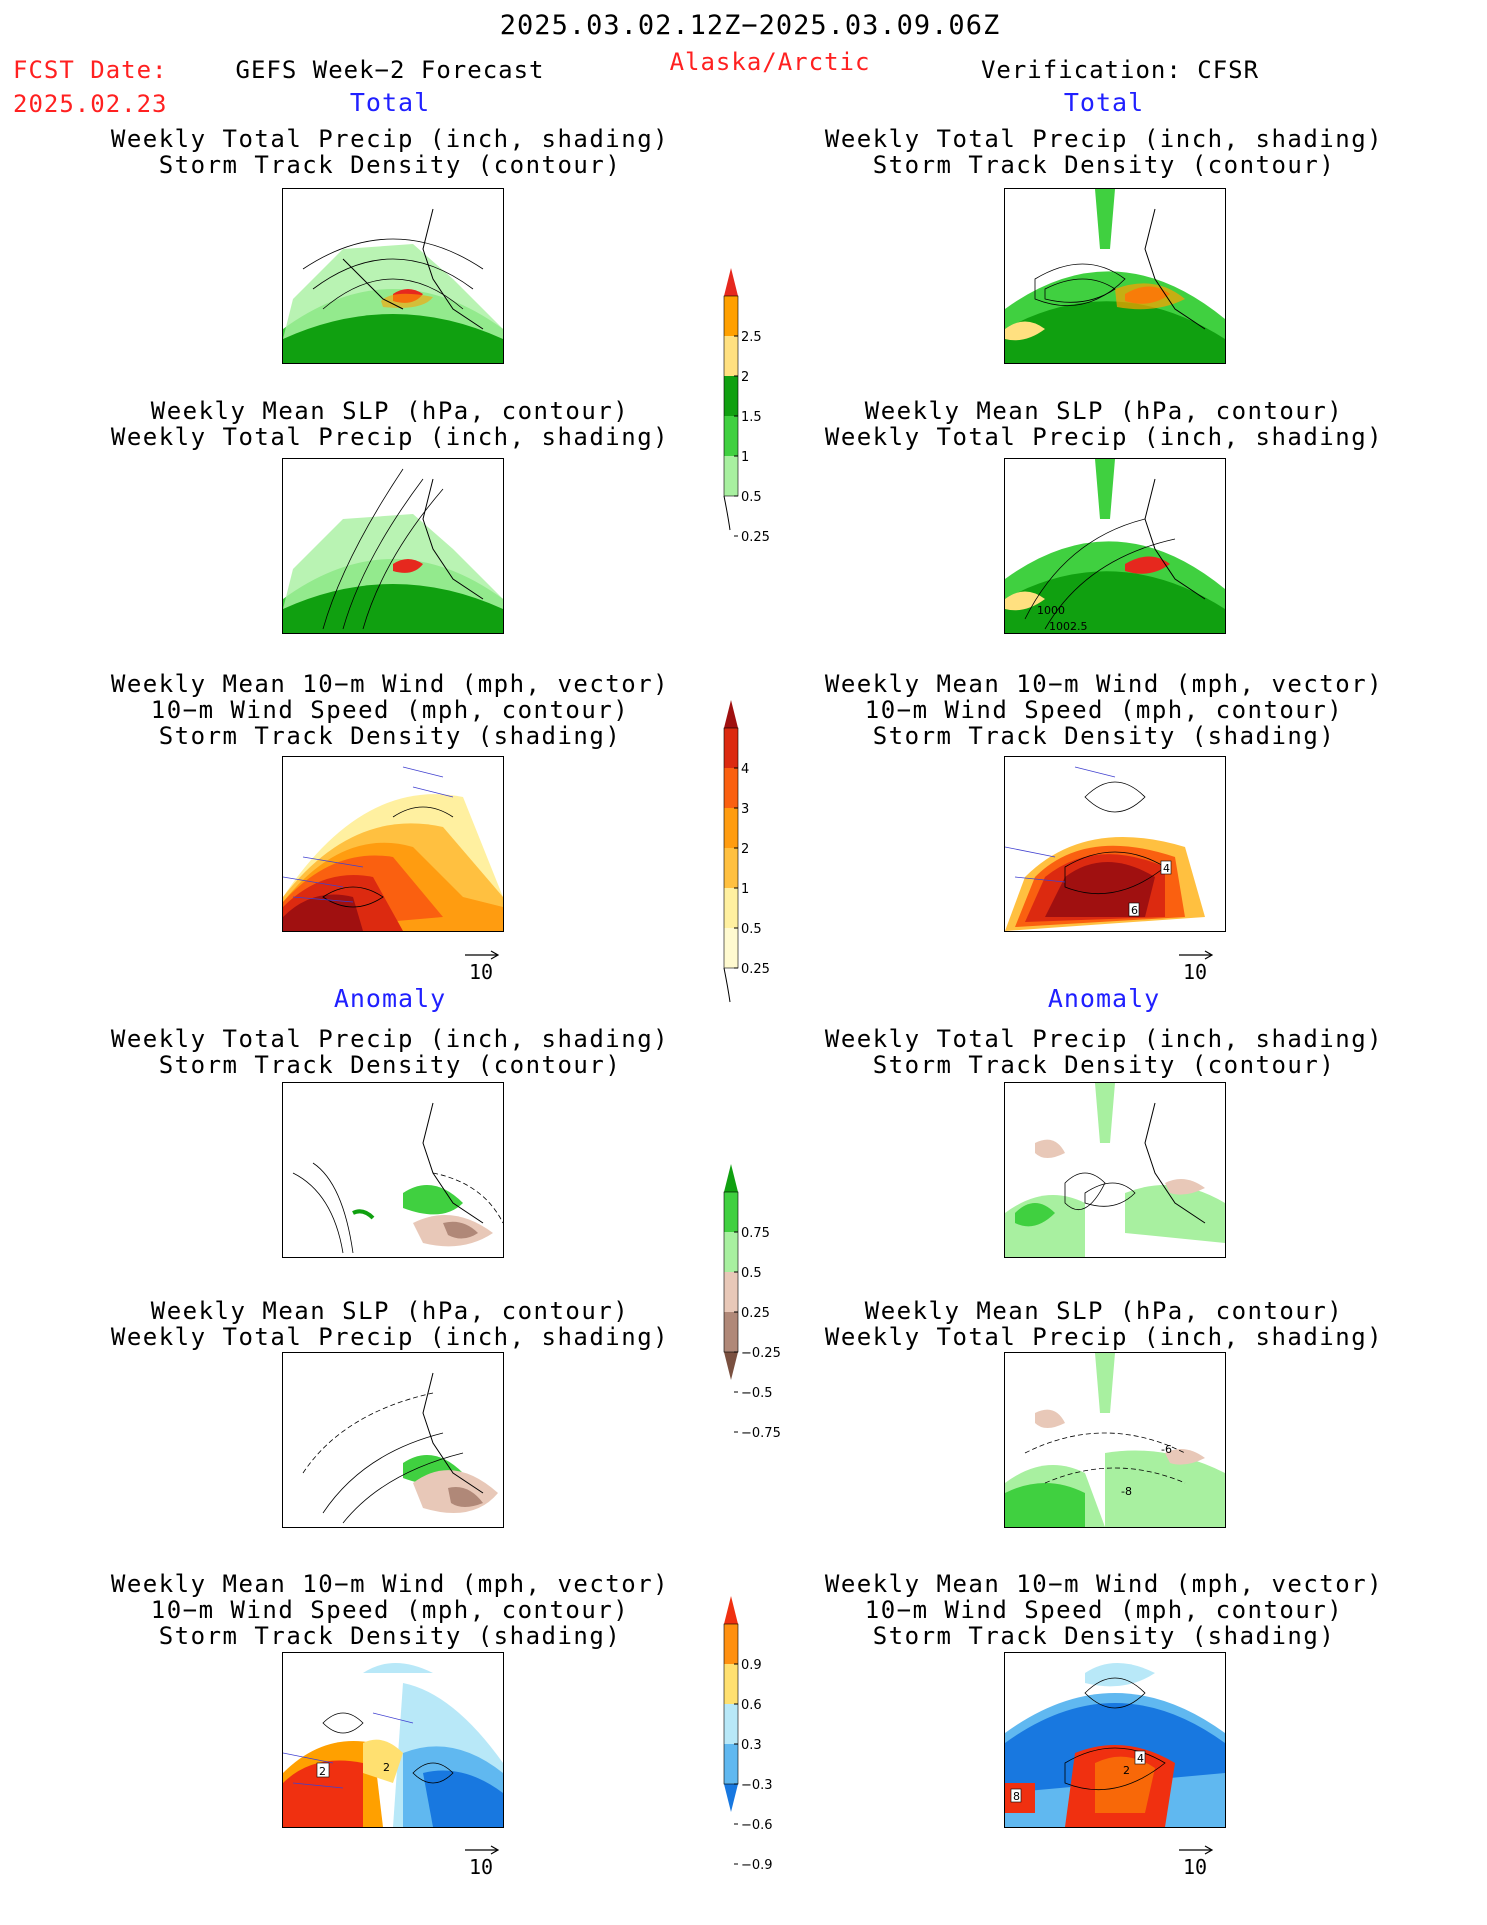 The height and width of the screenshot is (1925, 1487). Describe the element at coordinates (745, 889) in the screenshot. I see `colorbar-tick-label: 1` at that location.